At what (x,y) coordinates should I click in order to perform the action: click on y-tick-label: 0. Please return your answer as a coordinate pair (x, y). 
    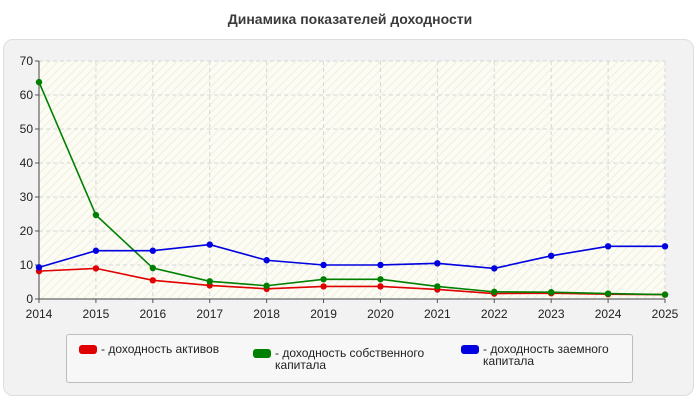
    Looking at the image, I should click on (29, 299).